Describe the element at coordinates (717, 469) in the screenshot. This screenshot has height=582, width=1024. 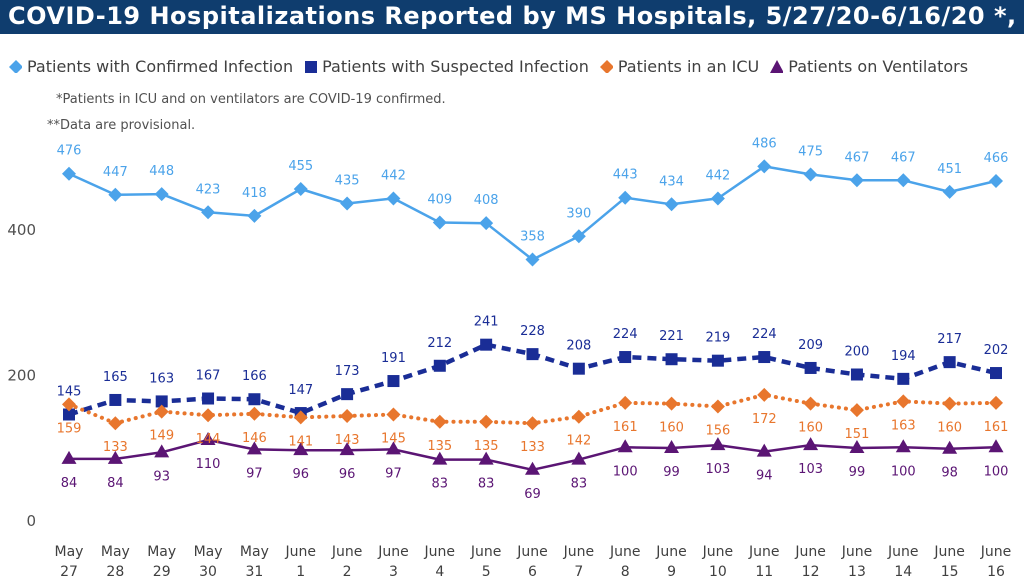
I see `ventilators-data-label: 103` at that location.